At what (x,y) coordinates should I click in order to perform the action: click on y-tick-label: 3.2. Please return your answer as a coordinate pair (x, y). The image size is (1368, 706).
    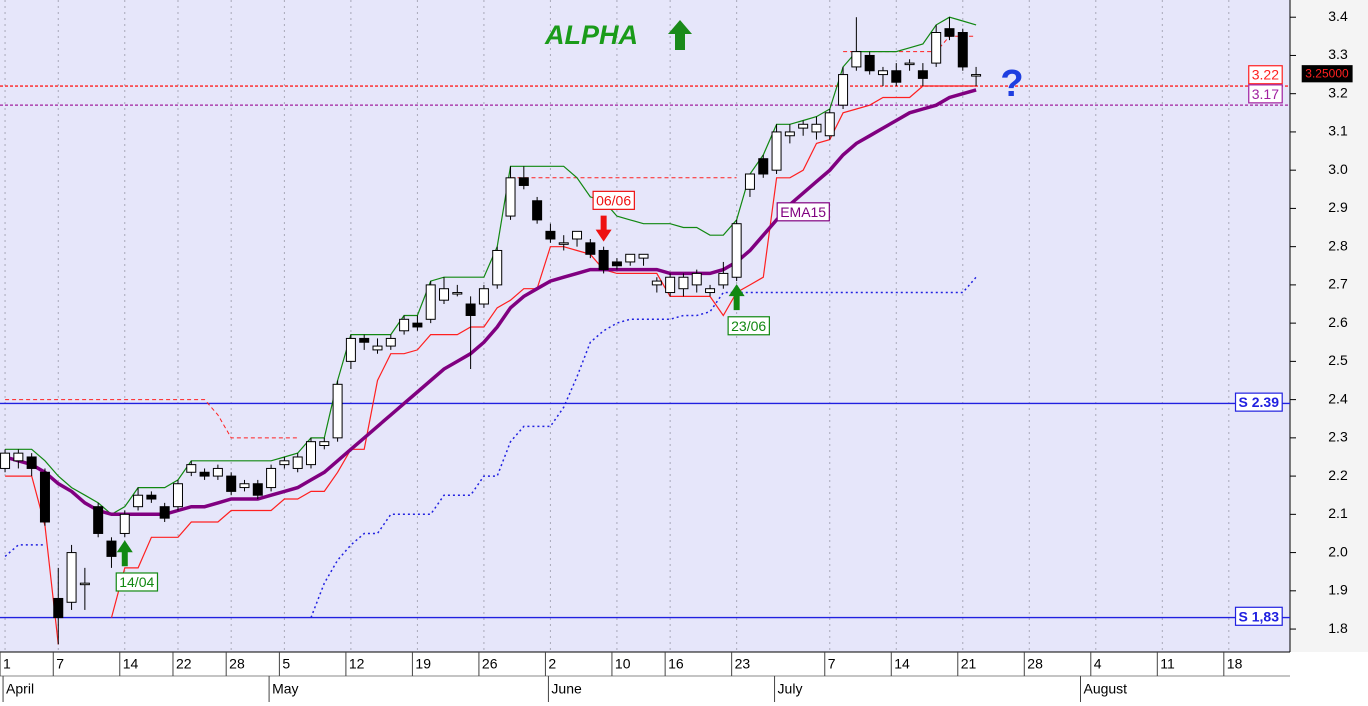
    Looking at the image, I should click on (1338, 92).